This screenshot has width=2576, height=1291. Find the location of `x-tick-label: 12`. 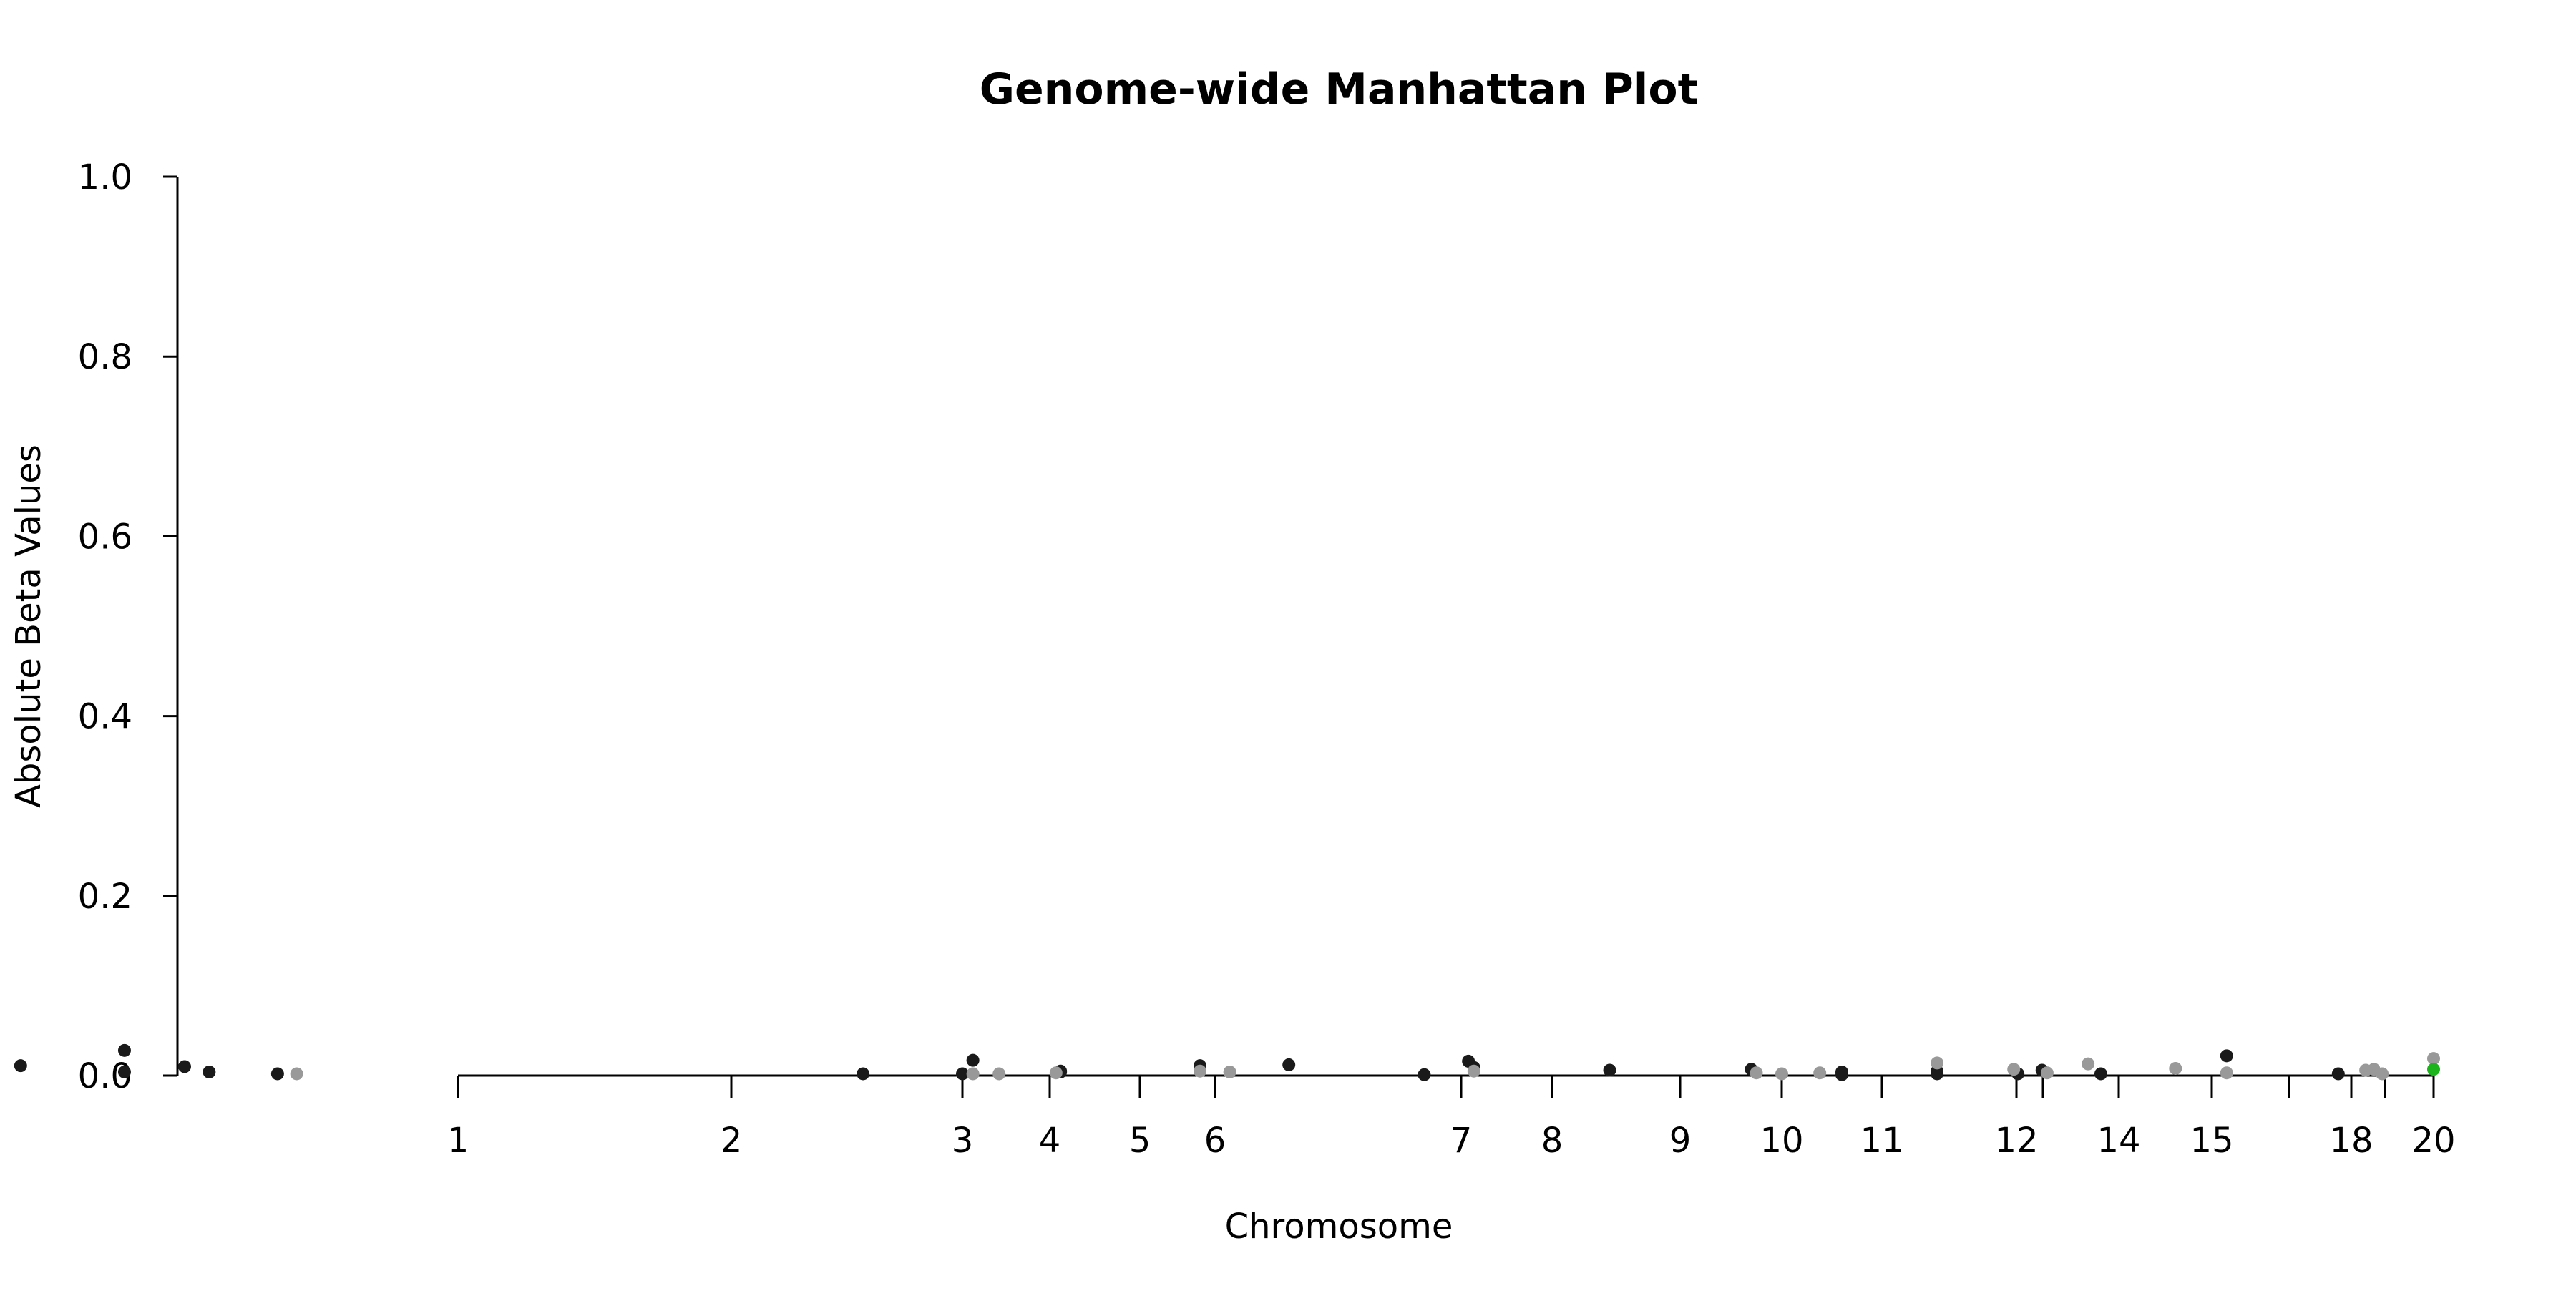

x-tick-label: 12 is located at coordinates (2016, 1141).